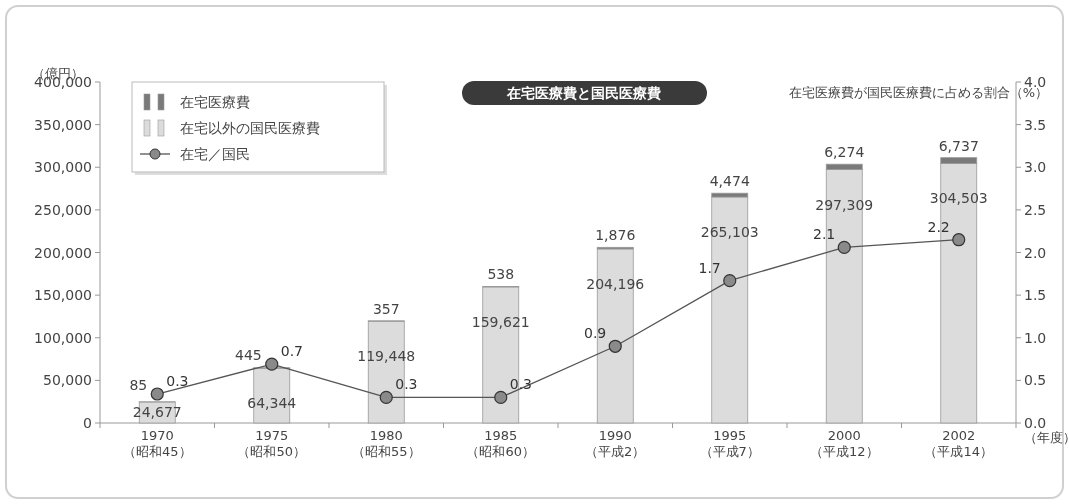 This screenshot has height=504, width=1069. Describe the element at coordinates (215, 102) in the screenshot. I see `legend-label: 在宅医療費` at that location.